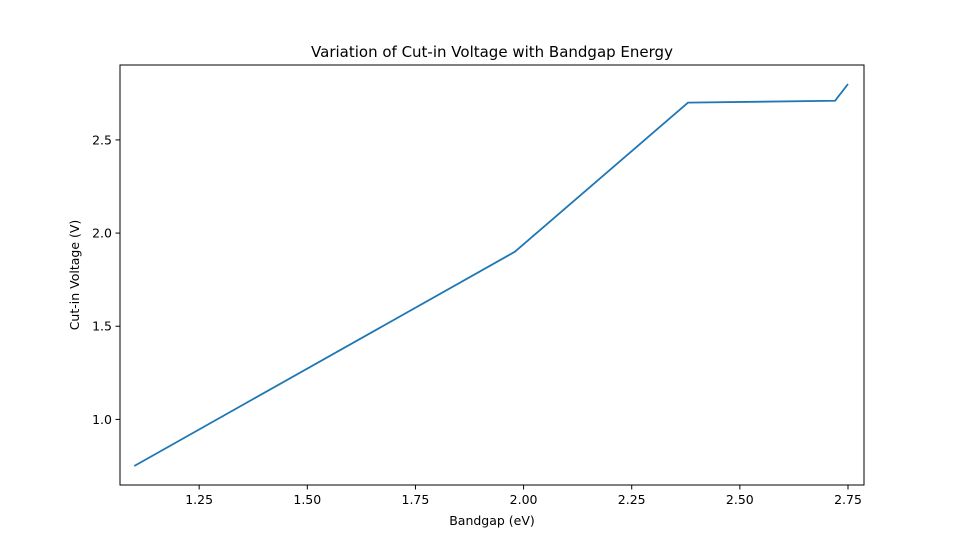 Image resolution: width=960 pixels, height=545 pixels. What do you see at coordinates (102, 419) in the screenshot?
I see `y-tick-label: 1.0` at bounding box center [102, 419].